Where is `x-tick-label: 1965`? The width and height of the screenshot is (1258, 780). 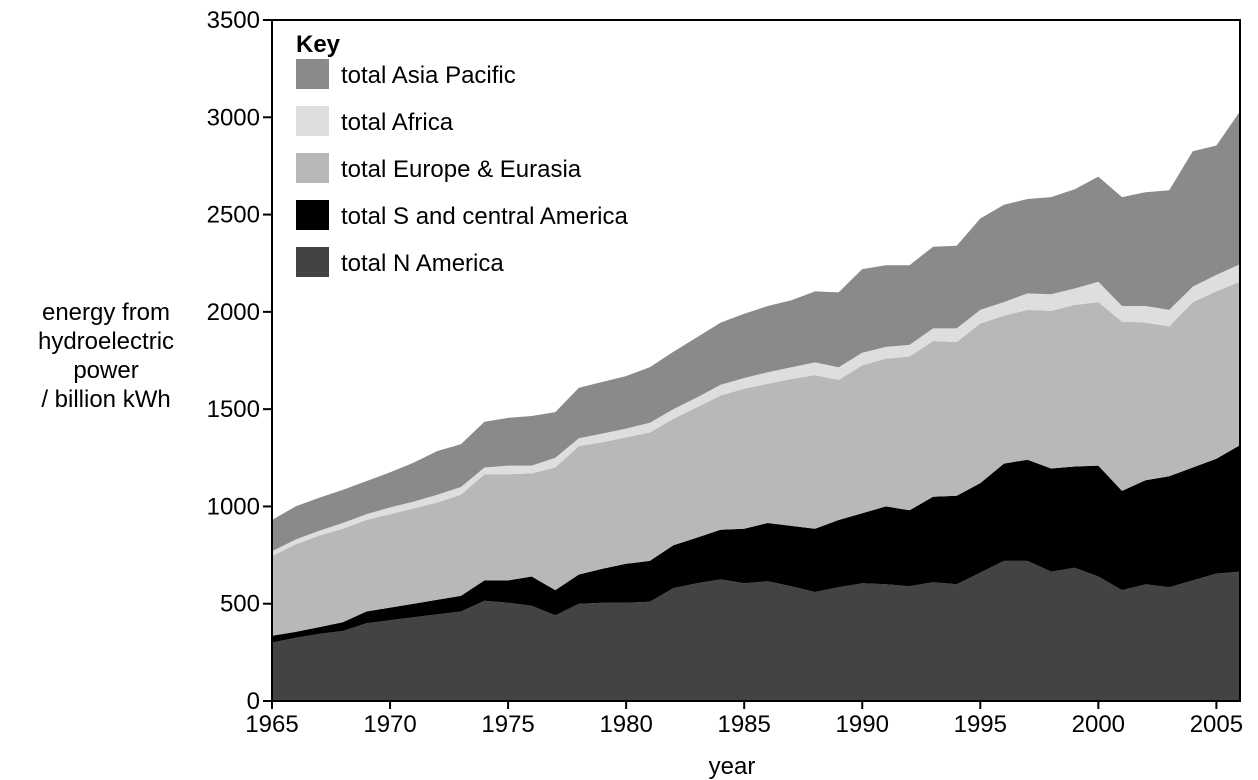
x-tick-label: 1965 is located at coordinates (271, 724).